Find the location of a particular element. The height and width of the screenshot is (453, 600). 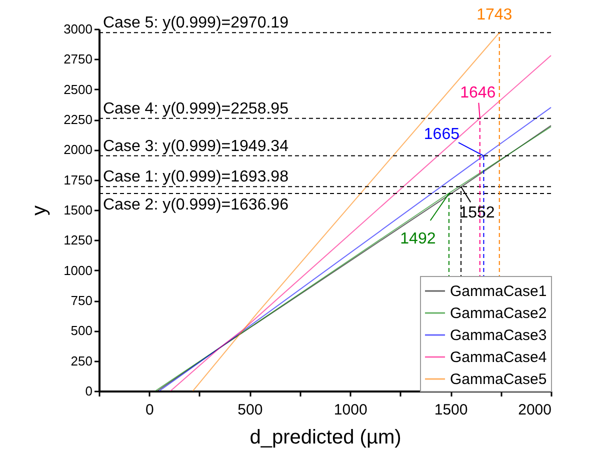

y-tick-label: 2500 is located at coordinates (78, 89).